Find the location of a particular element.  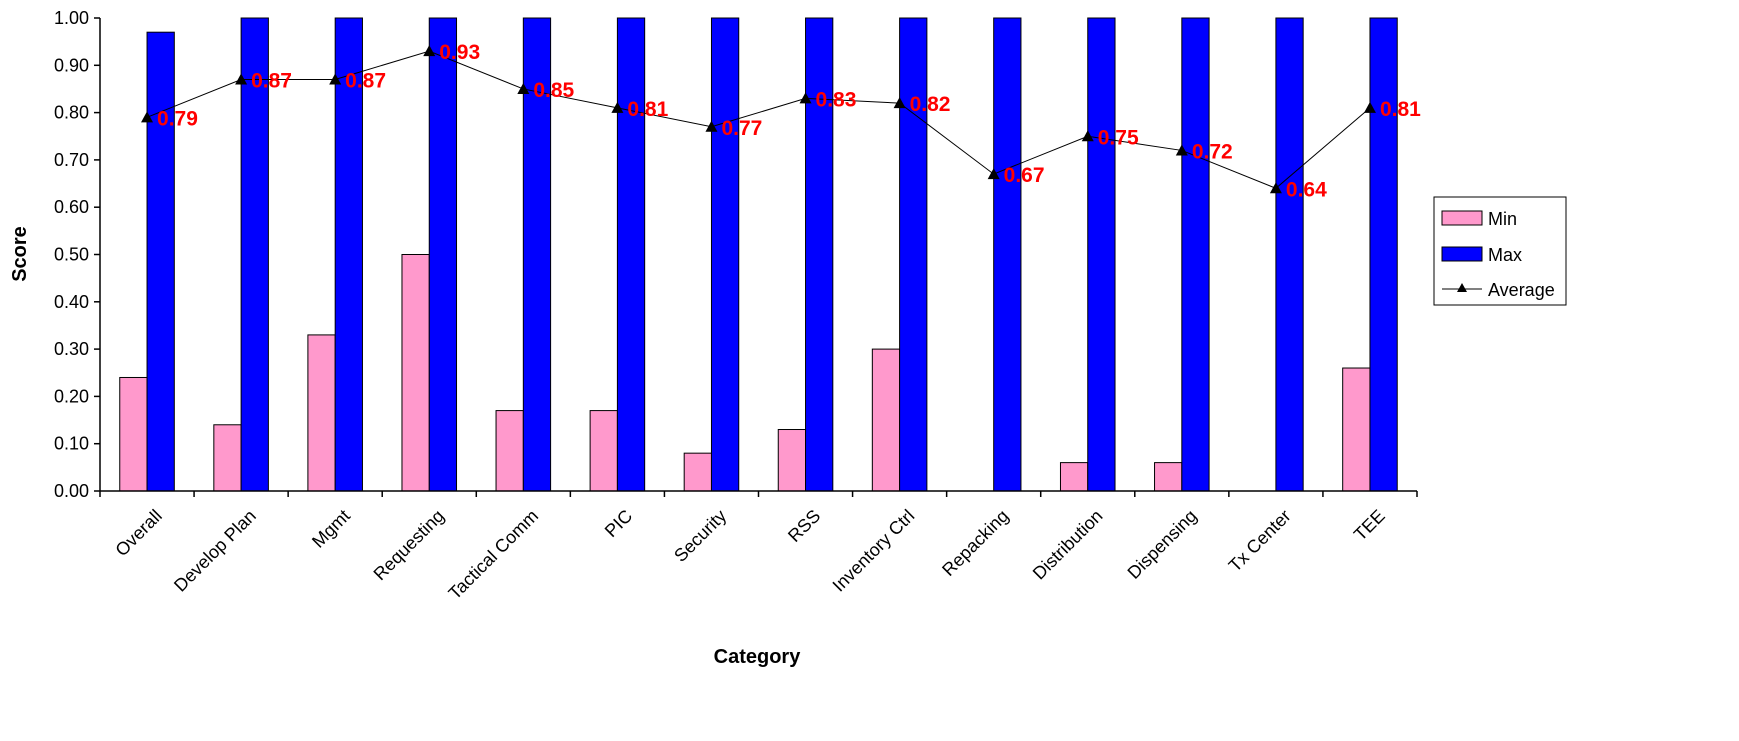

y-tick-label: 0.10 is located at coordinates (71, 444).